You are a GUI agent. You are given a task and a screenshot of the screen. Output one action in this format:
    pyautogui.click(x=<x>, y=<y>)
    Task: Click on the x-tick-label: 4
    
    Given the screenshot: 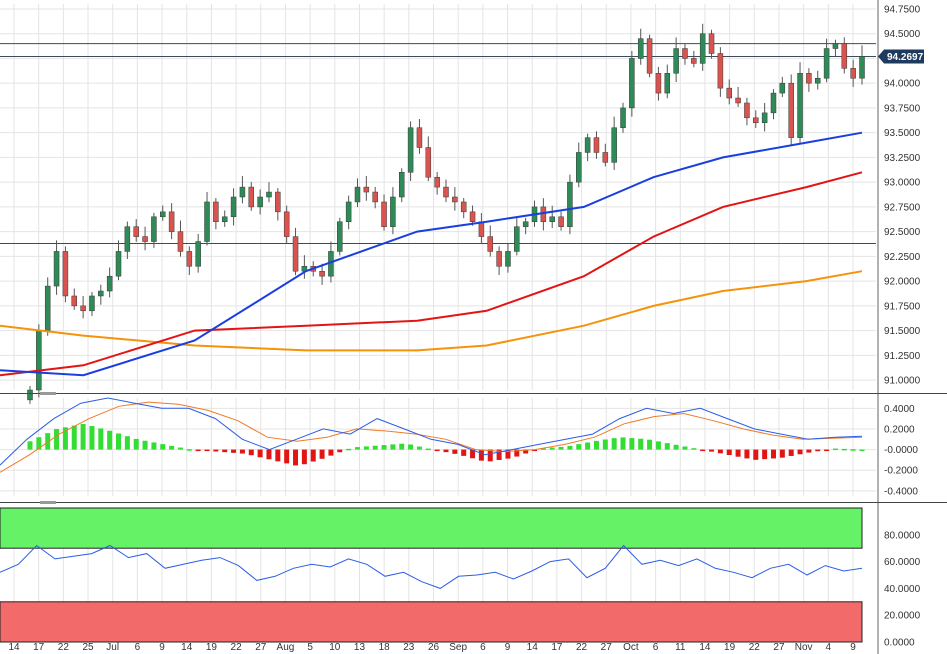 What is the action you would take?
    pyautogui.click(x=829, y=647)
    